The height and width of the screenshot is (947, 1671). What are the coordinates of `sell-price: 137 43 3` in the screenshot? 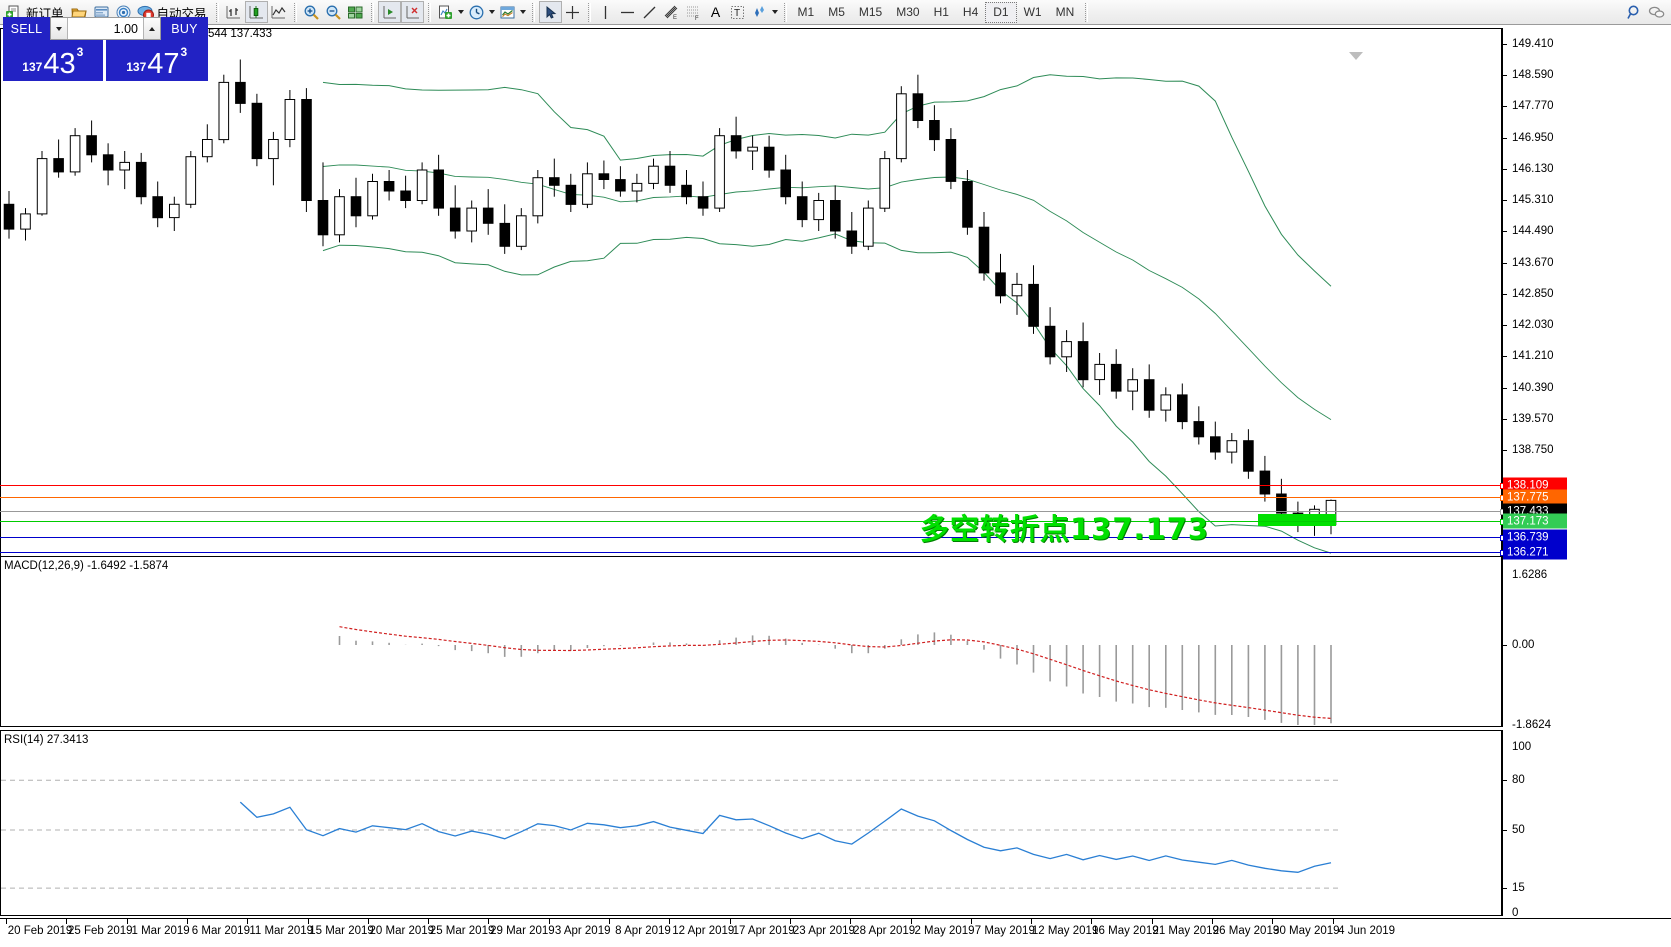 It's located at (53, 60).